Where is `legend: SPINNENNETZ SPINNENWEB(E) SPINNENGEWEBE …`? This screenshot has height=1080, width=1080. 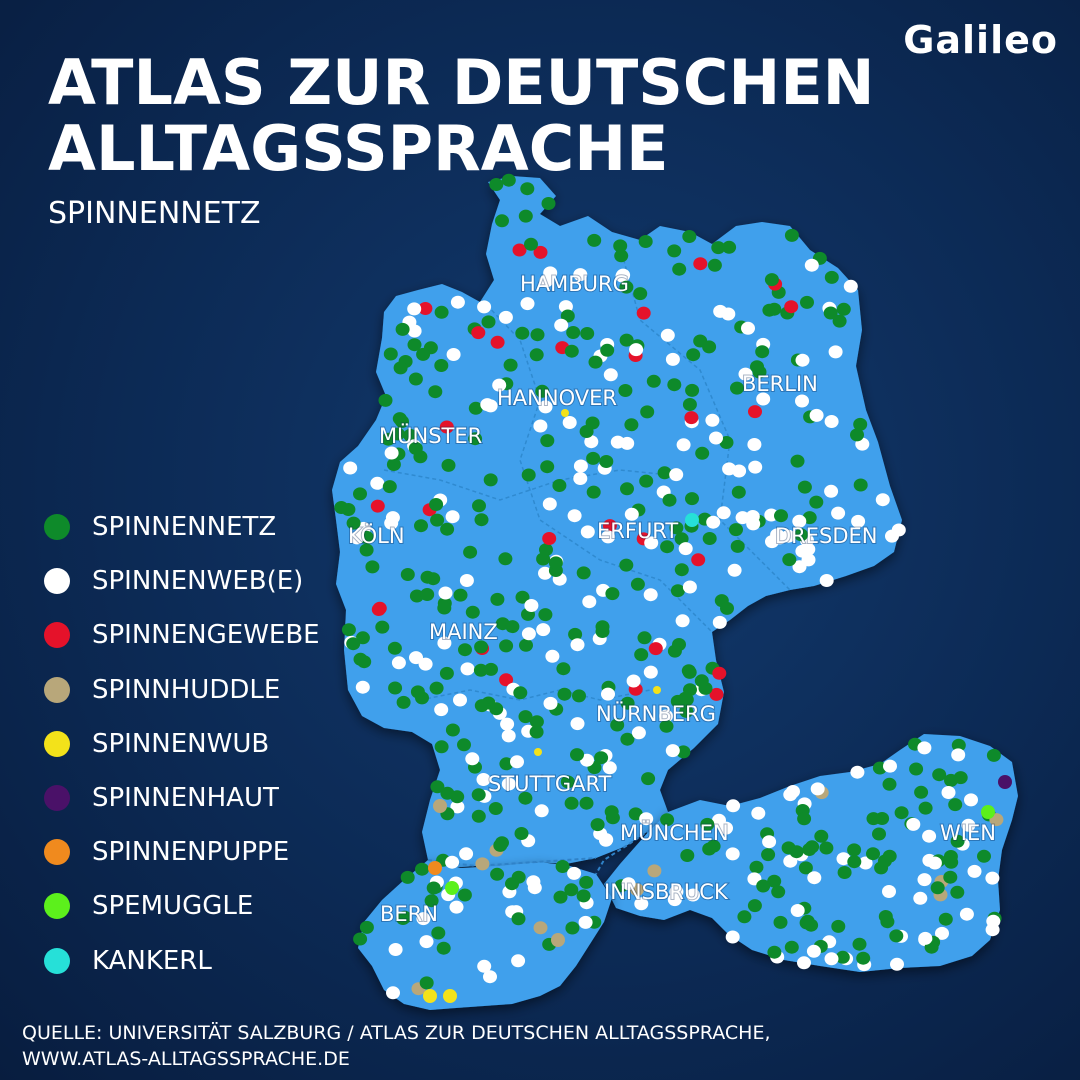 legend: SPINNENNETZ SPINNENWEB(E) SPINNENGEWEBE … is located at coordinates (182, 744).